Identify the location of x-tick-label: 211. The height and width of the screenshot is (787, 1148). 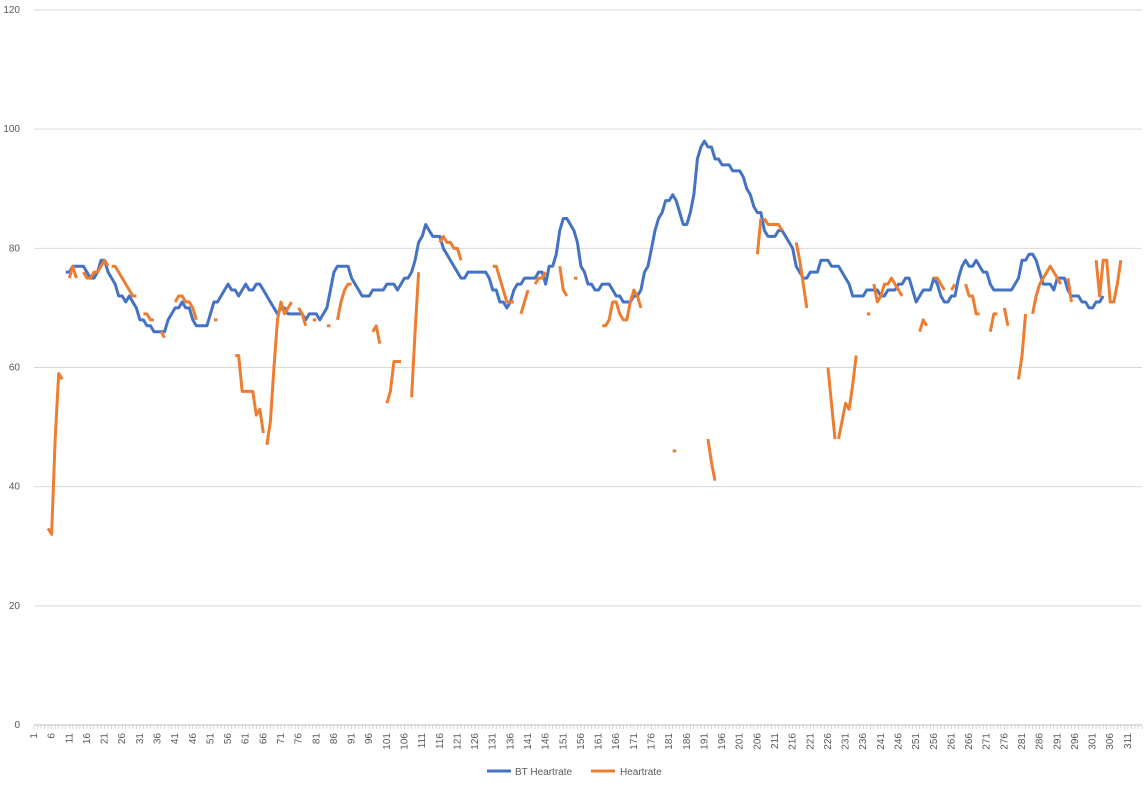
(775, 741).